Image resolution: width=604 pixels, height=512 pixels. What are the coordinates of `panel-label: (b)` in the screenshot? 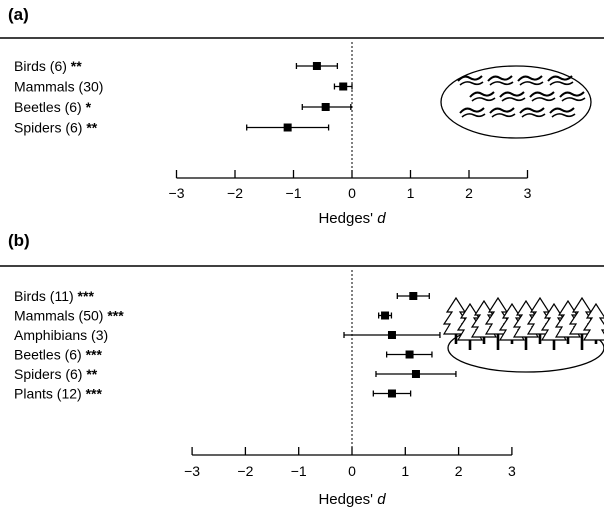 It's located at (19, 240).